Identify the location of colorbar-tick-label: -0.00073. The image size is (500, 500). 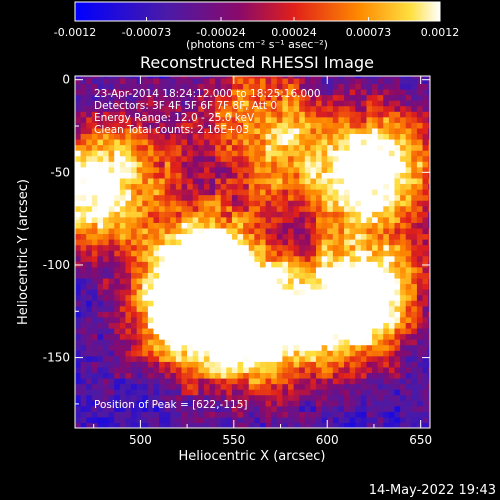
(146, 32).